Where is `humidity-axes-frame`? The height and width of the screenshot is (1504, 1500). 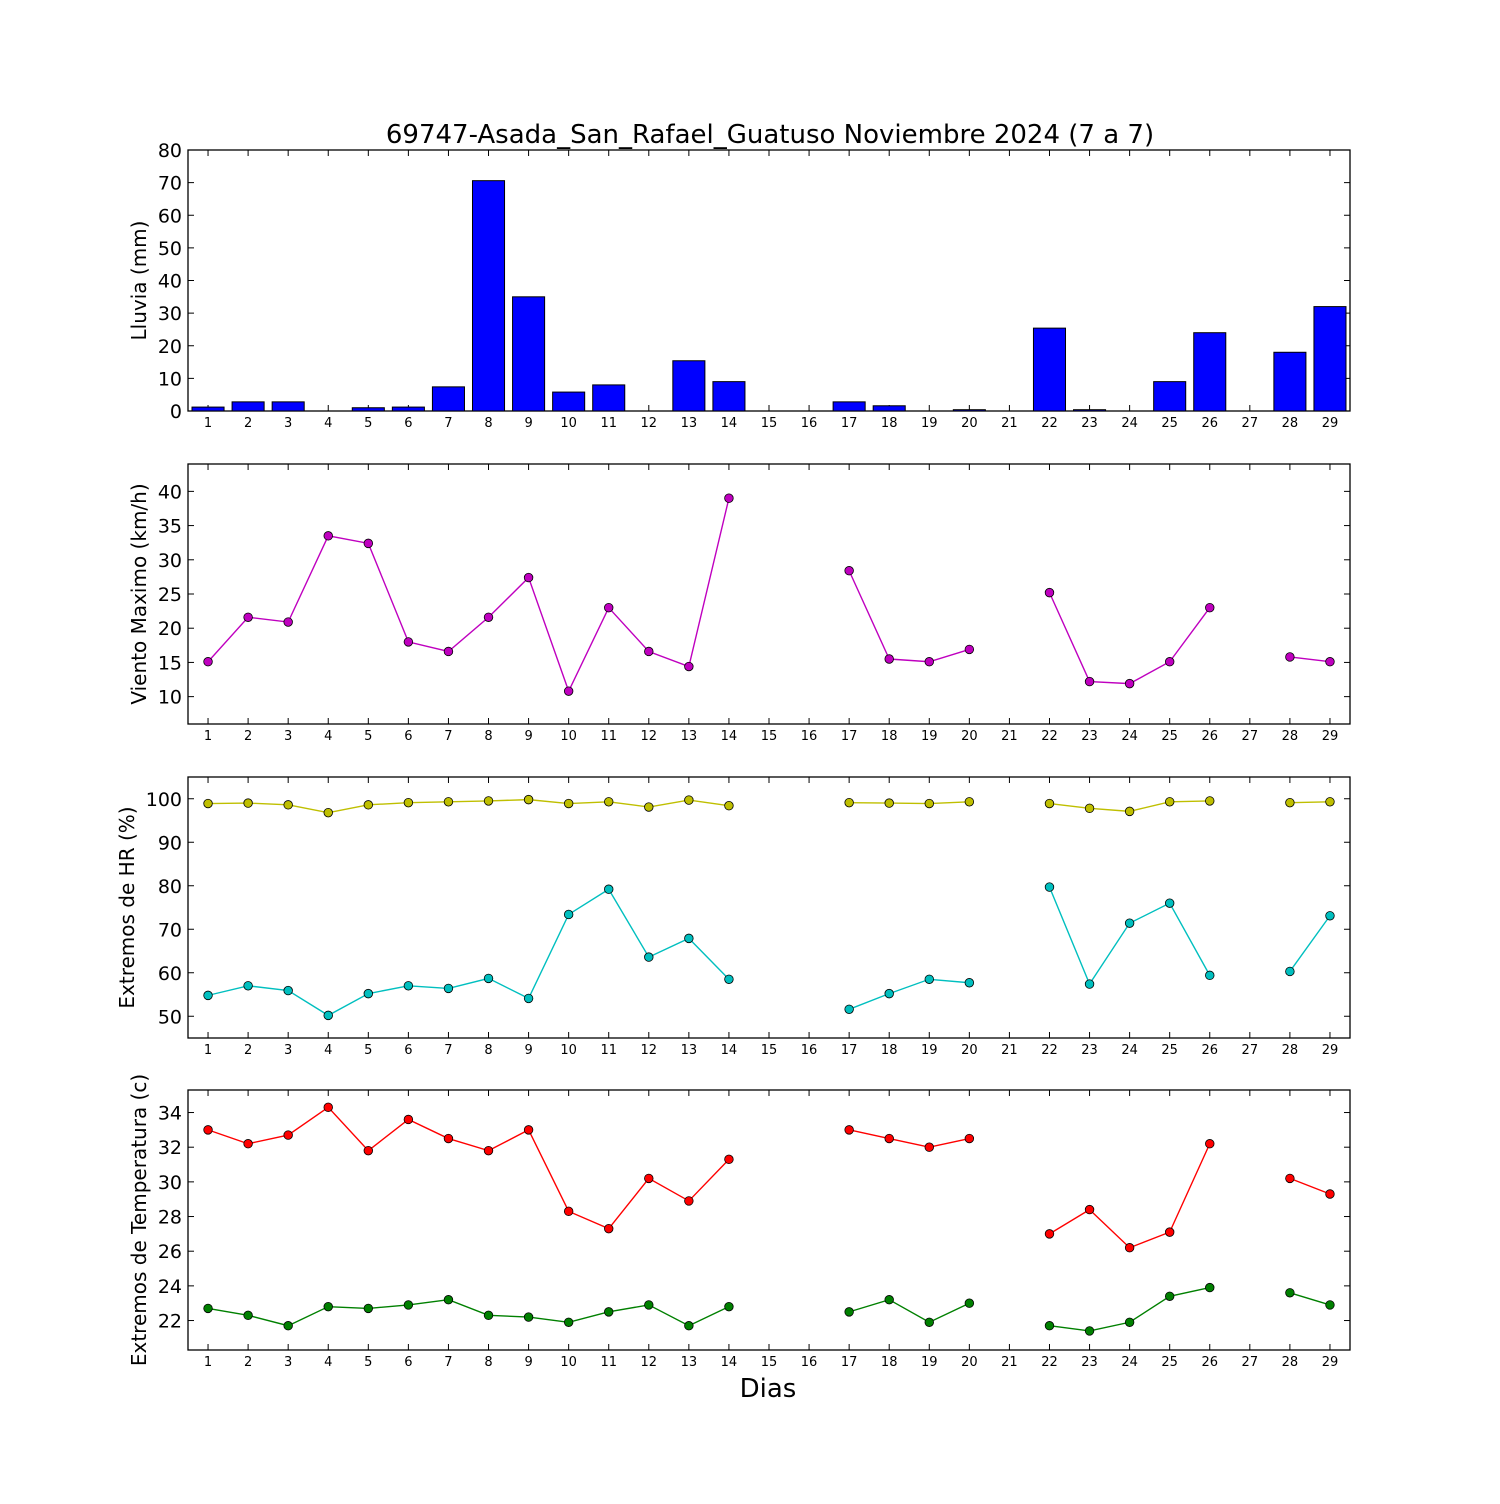 humidity-axes-frame is located at coordinates (769, 907).